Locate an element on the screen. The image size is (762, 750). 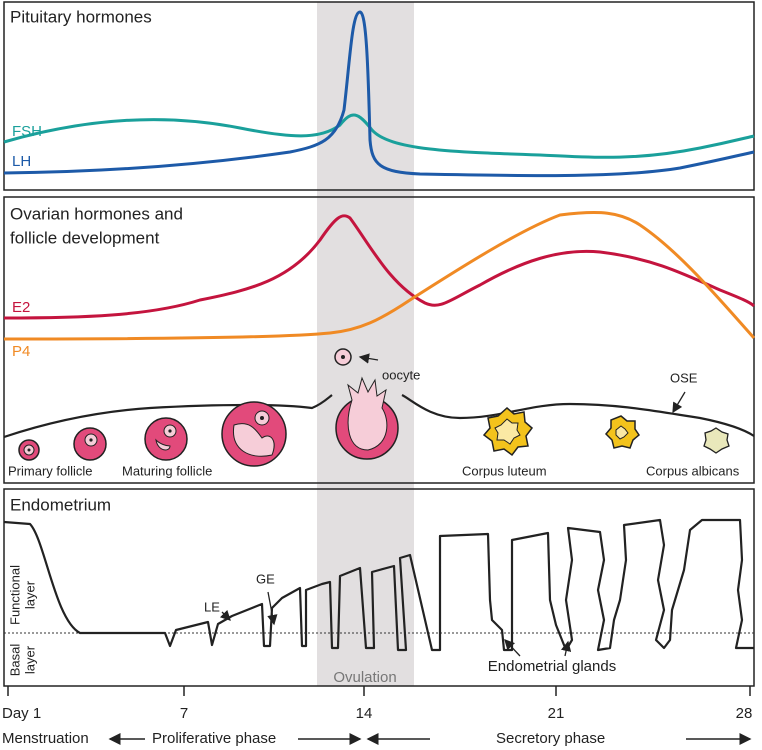
oocyte-arrow is located at coordinates (368, 358).